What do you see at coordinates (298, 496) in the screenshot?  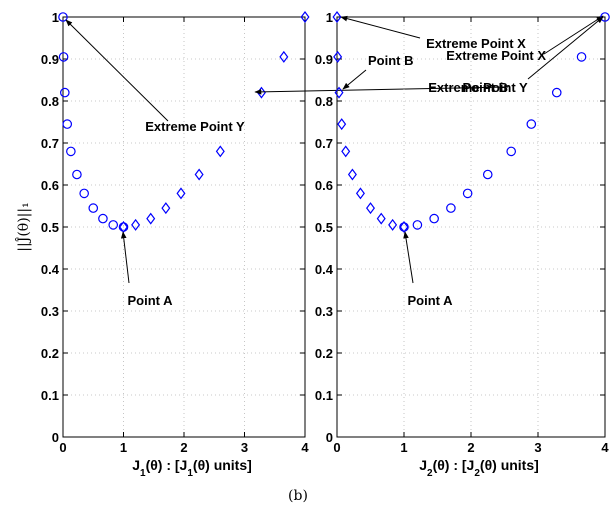 I see `figure-caption: (b)` at bounding box center [298, 496].